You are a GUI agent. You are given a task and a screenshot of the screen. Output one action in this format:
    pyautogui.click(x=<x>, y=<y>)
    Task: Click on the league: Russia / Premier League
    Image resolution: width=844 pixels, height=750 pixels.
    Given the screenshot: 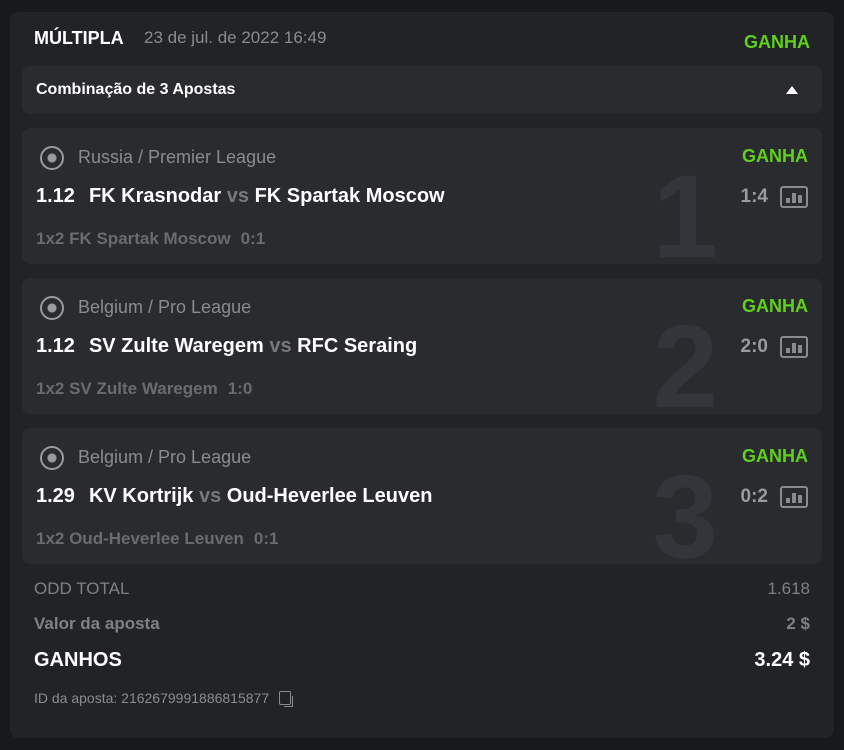 What is the action you would take?
    pyautogui.click(x=177, y=157)
    